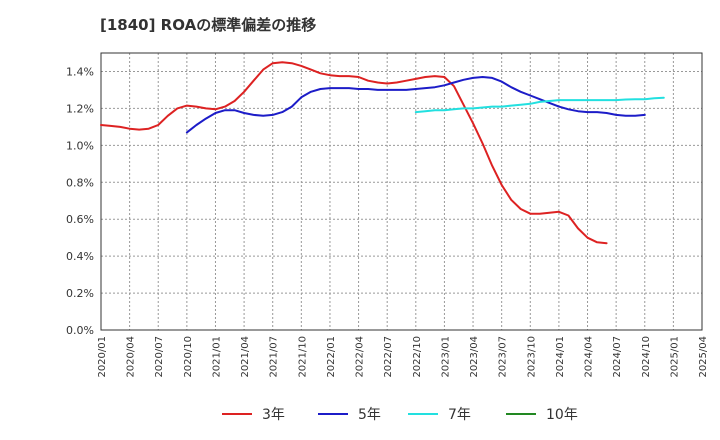 The image size is (720, 440). I want to click on x-tick-label: 2020/01, so click(102, 357).